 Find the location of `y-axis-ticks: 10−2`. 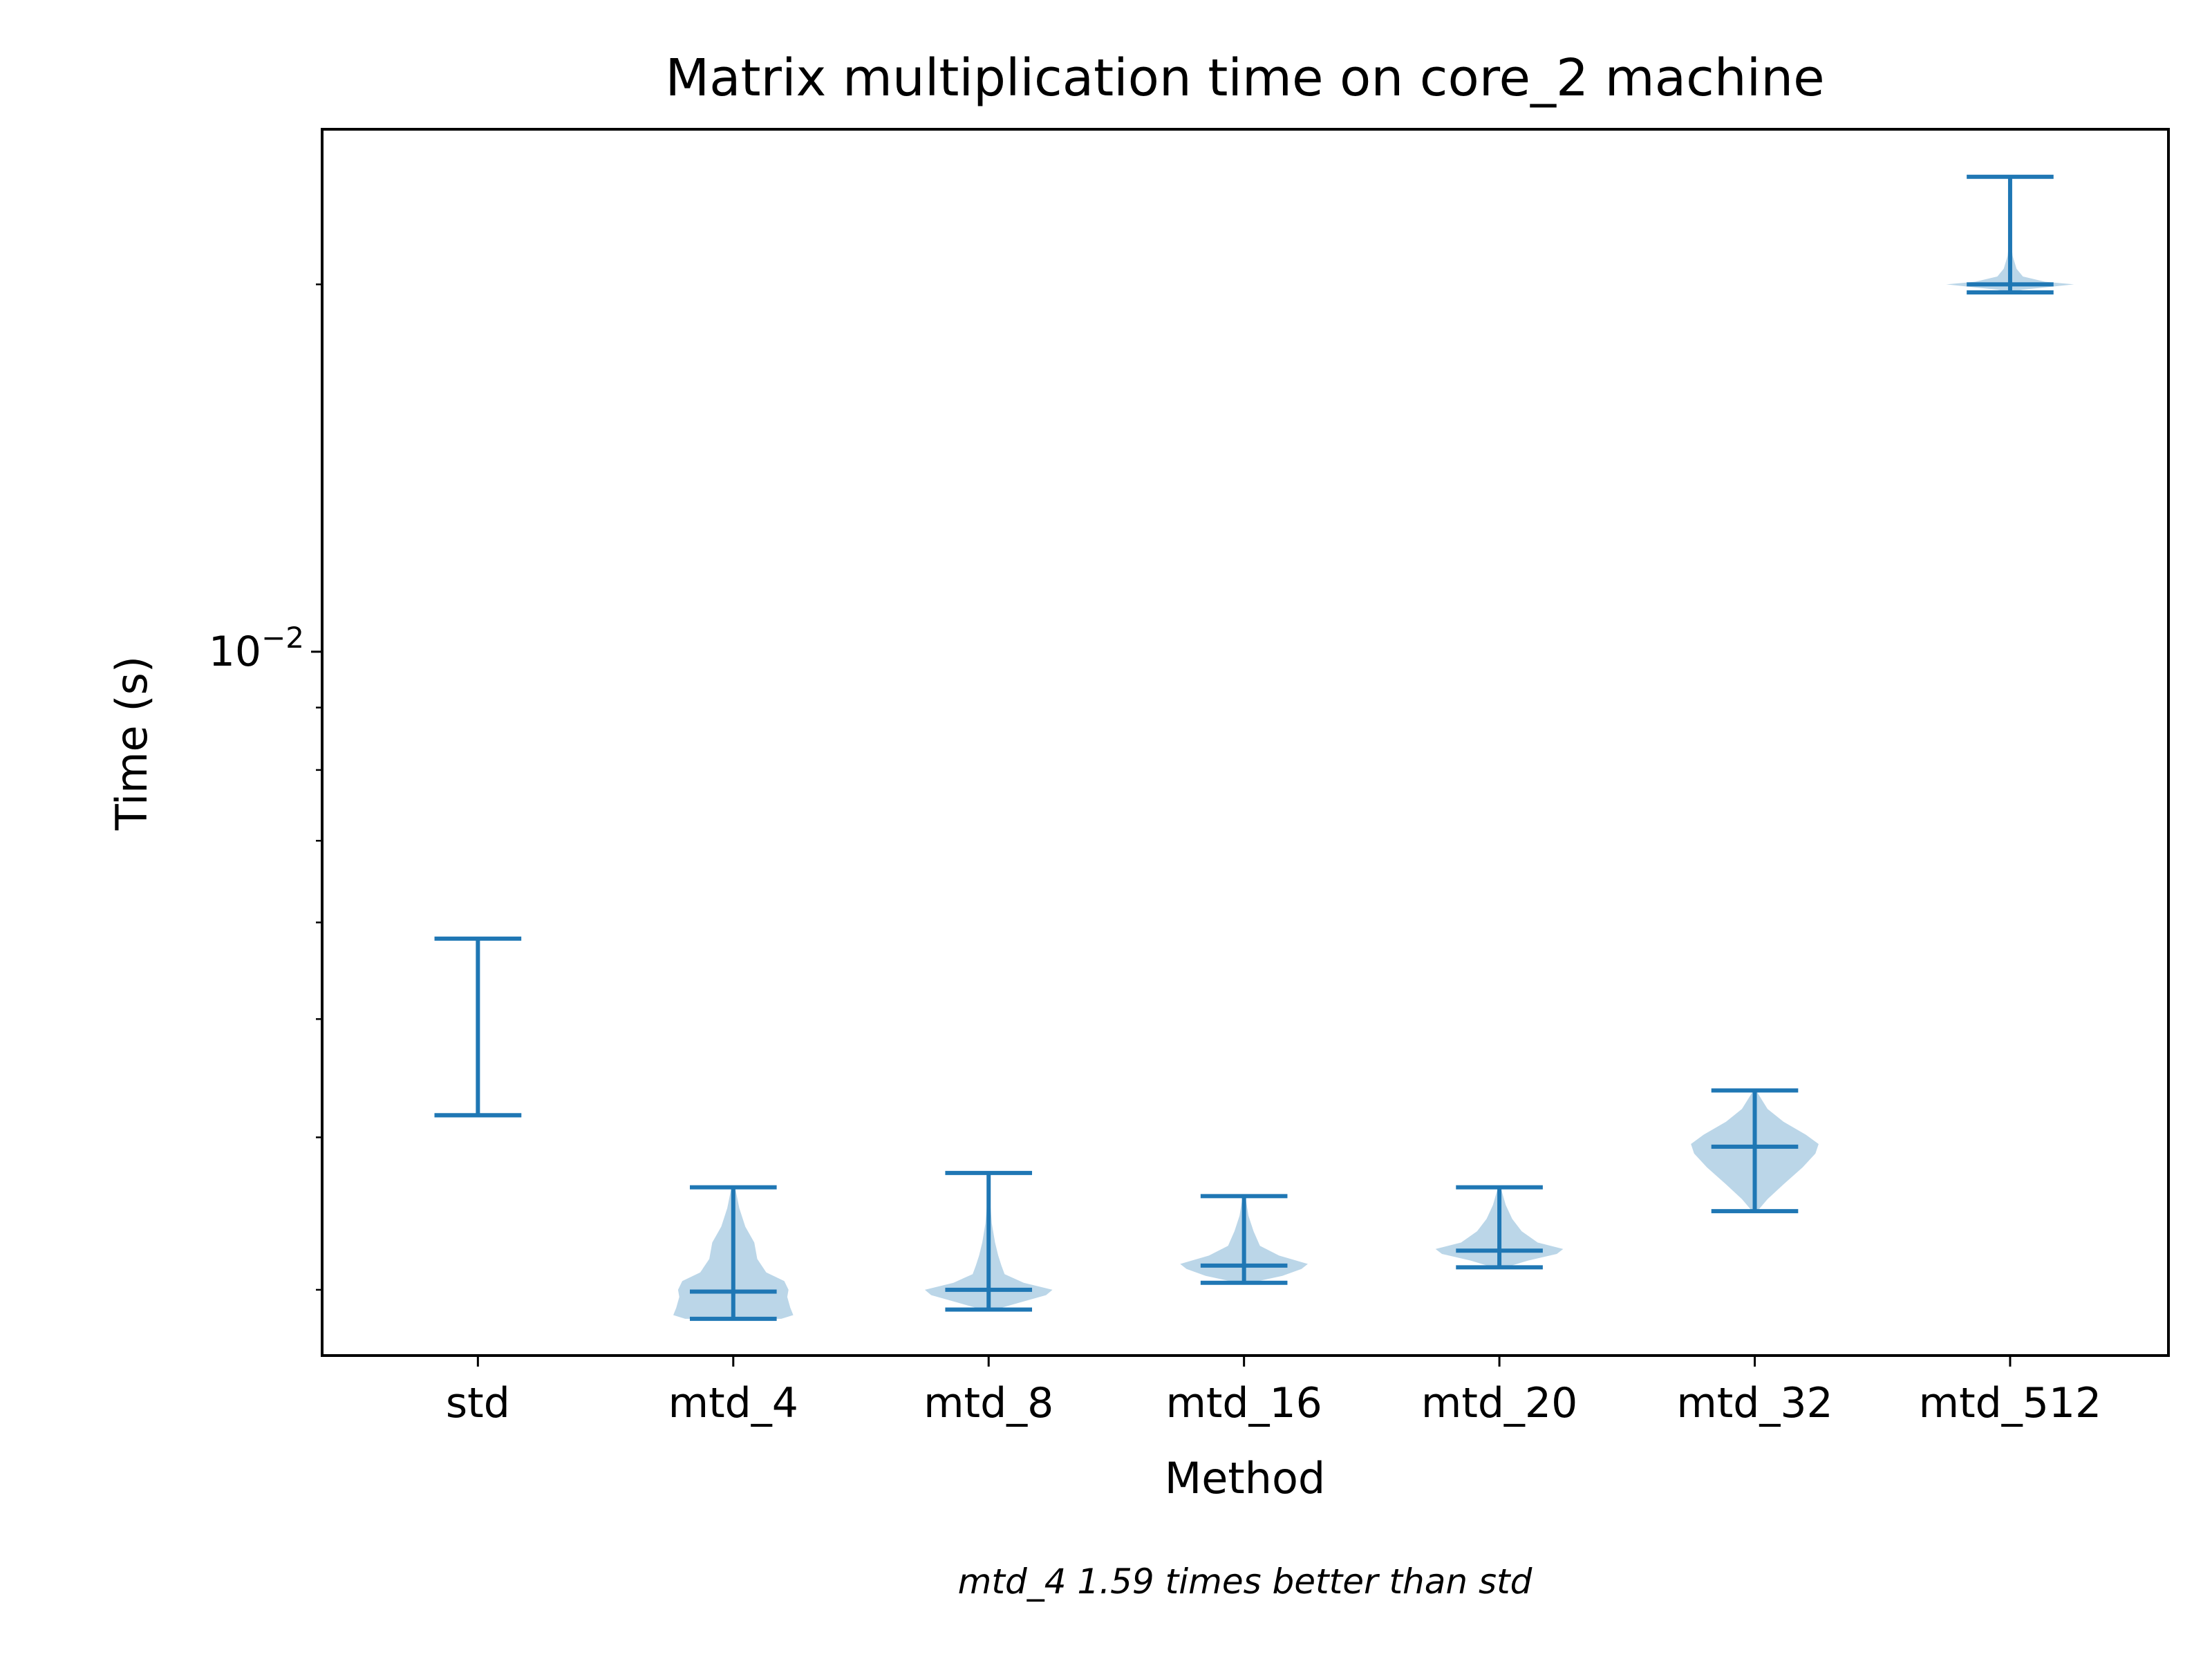

y-axis-ticks: 10−2 is located at coordinates (265, 787).